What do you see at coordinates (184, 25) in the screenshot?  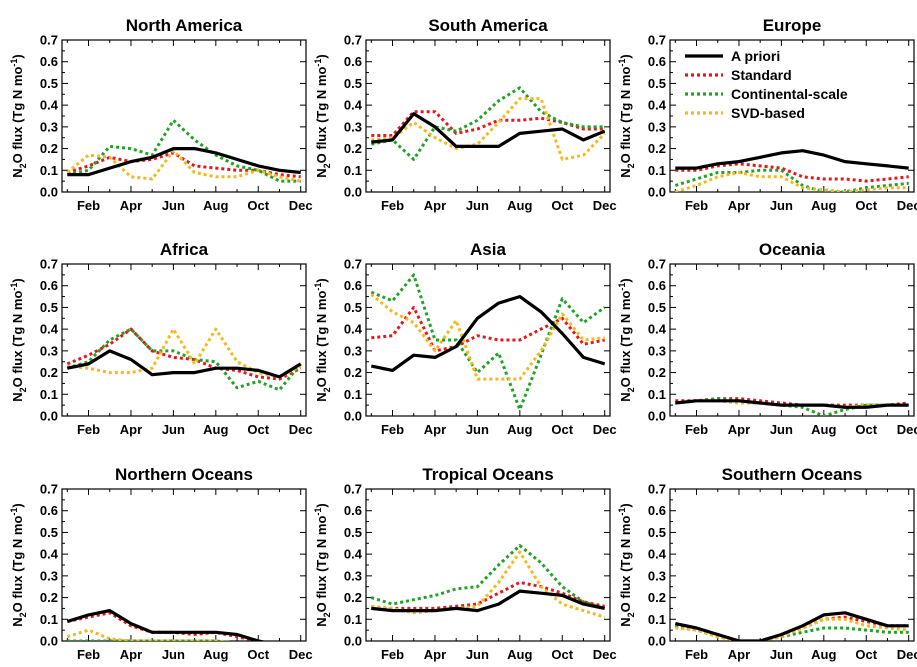 I see `panel-title: North America` at bounding box center [184, 25].